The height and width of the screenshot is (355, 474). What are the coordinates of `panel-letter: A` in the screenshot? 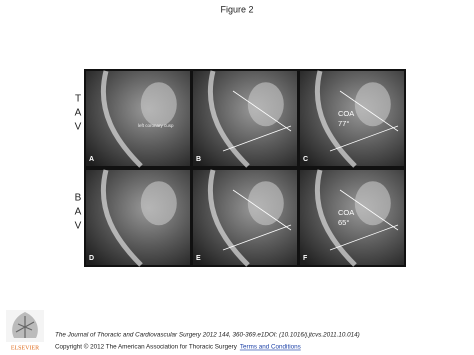 It's located at (91, 159).